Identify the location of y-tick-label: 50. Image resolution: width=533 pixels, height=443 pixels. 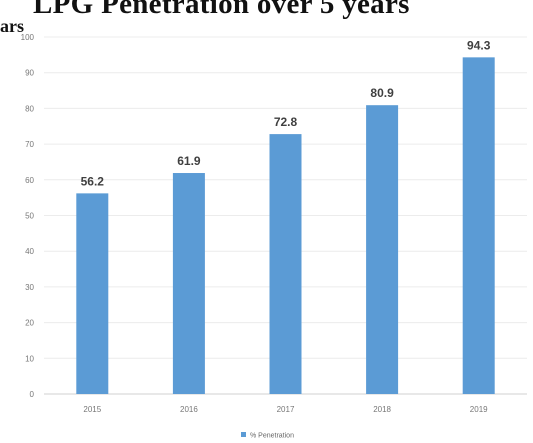
(29, 216).